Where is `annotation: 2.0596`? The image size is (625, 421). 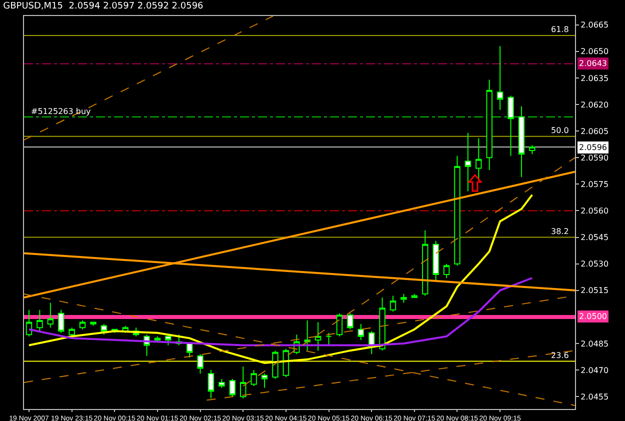
annotation: 2.0596 is located at coordinates (593, 147).